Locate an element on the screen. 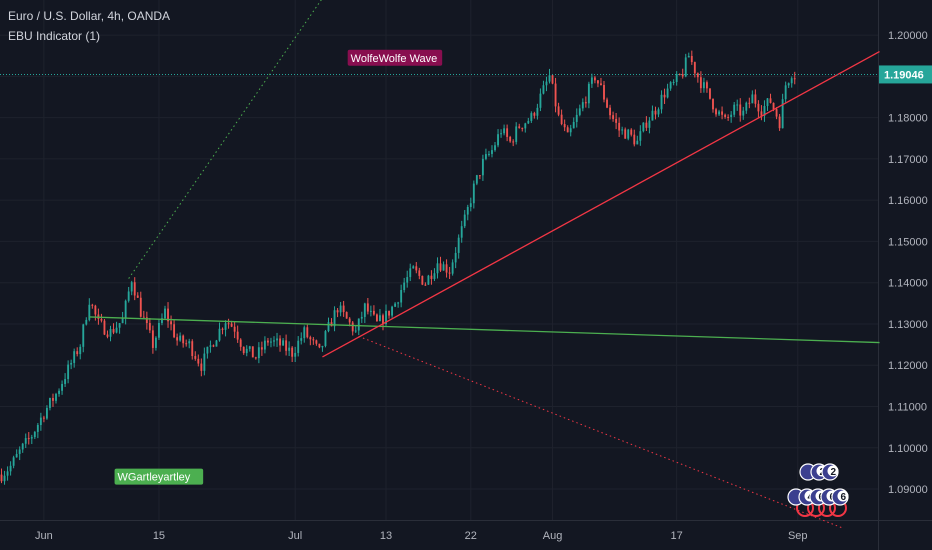 The height and width of the screenshot is (550, 932). indicator-title: EBU Indicator (1) is located at coordinates (54, 36).